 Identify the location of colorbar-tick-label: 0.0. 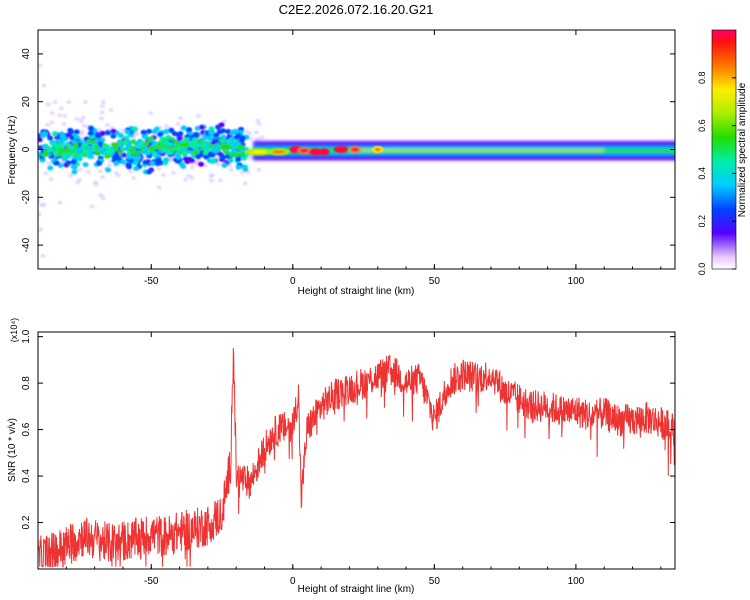
(702, 269).